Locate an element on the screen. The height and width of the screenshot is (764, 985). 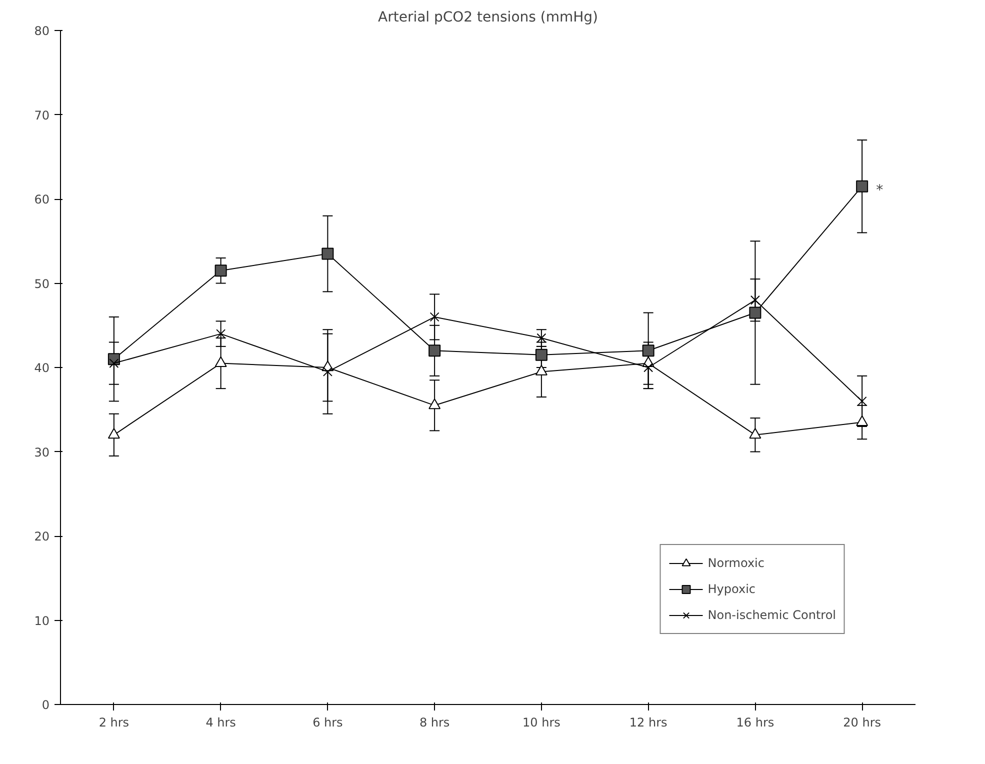
x-tick-label: 20 hrs is located at coordinates (862, 723).